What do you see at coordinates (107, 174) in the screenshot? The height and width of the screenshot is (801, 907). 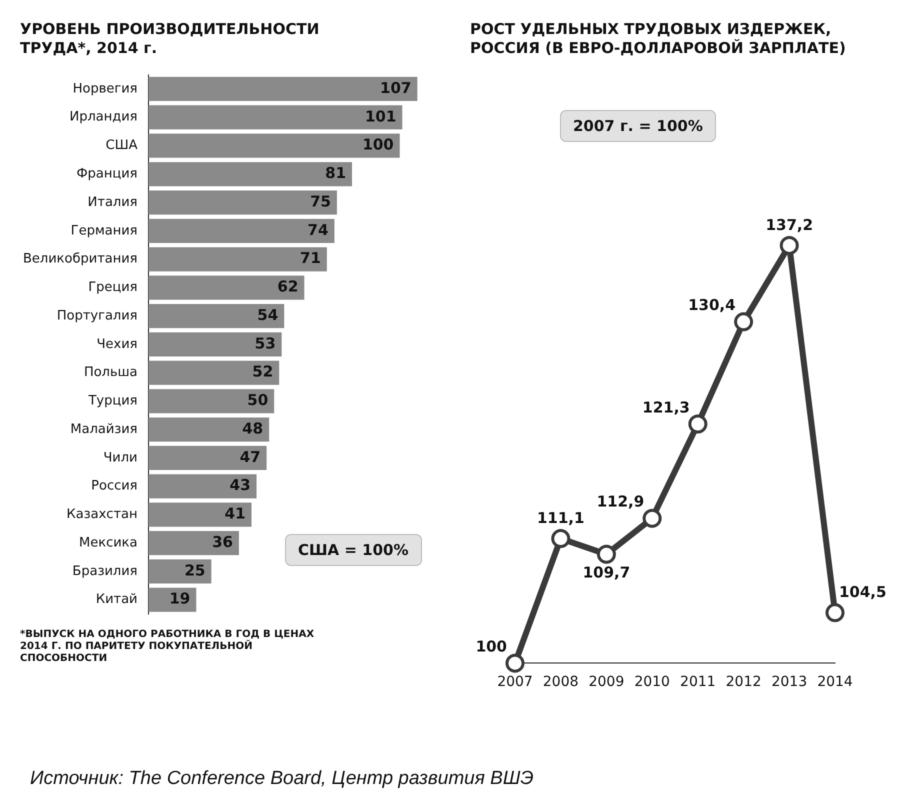 I see `y-tick-label: Франция` at bounding box center [107, 174].